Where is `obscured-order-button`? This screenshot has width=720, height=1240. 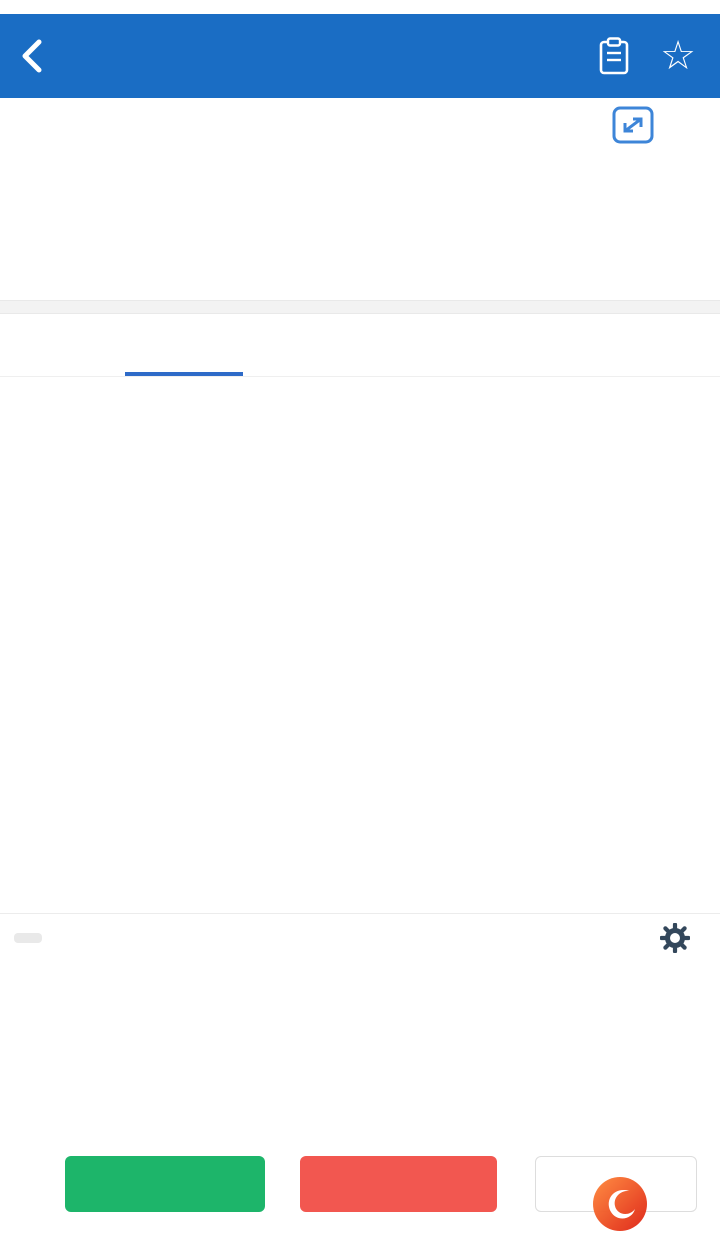
obscured-order-button is located at coordinates (616, 1184).